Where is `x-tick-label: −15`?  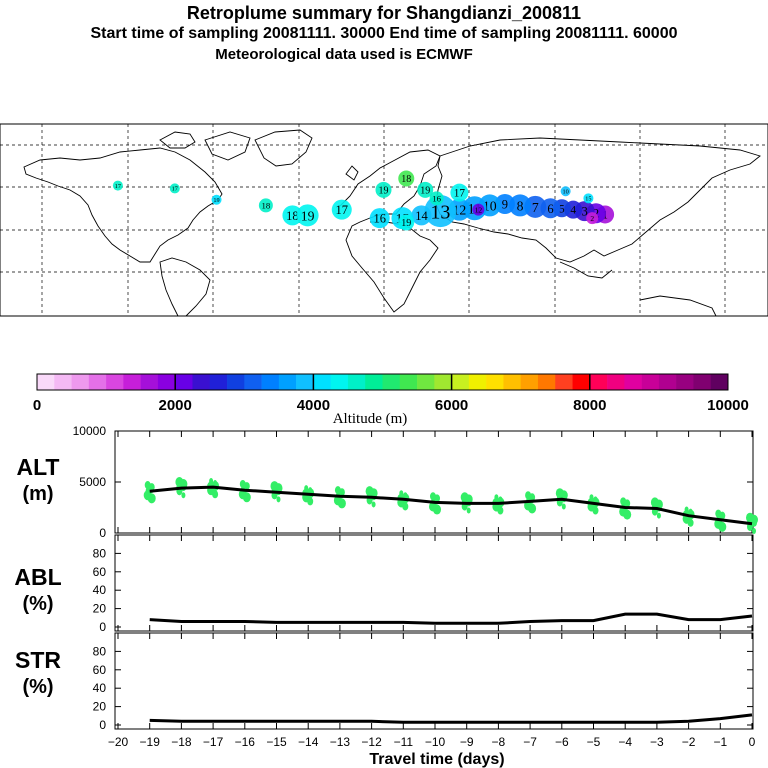
x-tick-label: −15 is located at coordinates (276, 742).